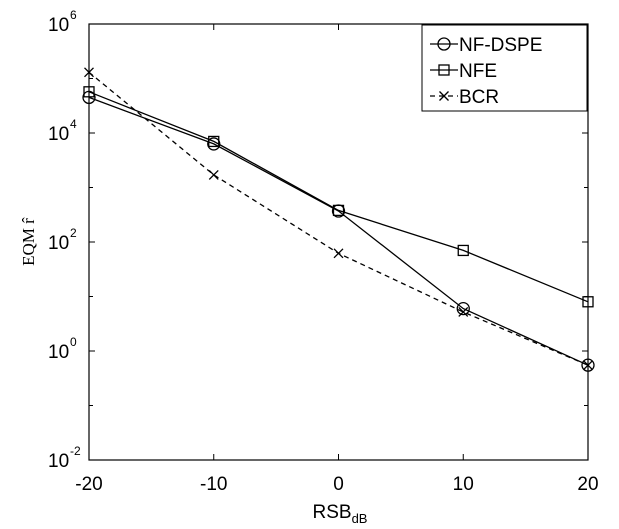 This screenshot has height=529, width=619. I want to click on x-tick-label: -10, so click(213, 484).